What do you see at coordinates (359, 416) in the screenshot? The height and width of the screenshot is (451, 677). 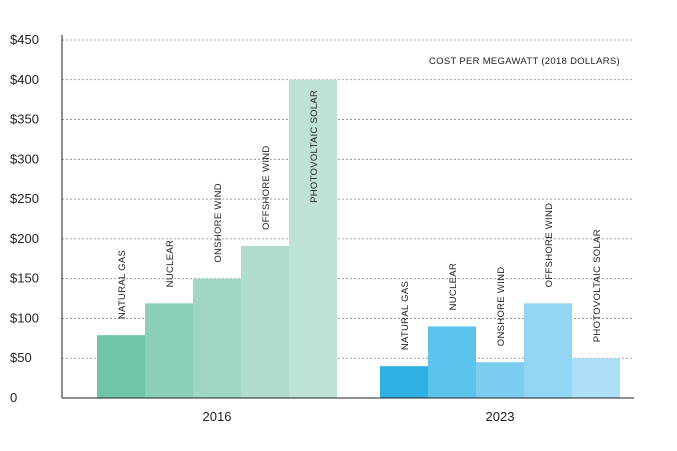 I see `x-axis-categories: 2016 2023` at bounding box center [359, 416].